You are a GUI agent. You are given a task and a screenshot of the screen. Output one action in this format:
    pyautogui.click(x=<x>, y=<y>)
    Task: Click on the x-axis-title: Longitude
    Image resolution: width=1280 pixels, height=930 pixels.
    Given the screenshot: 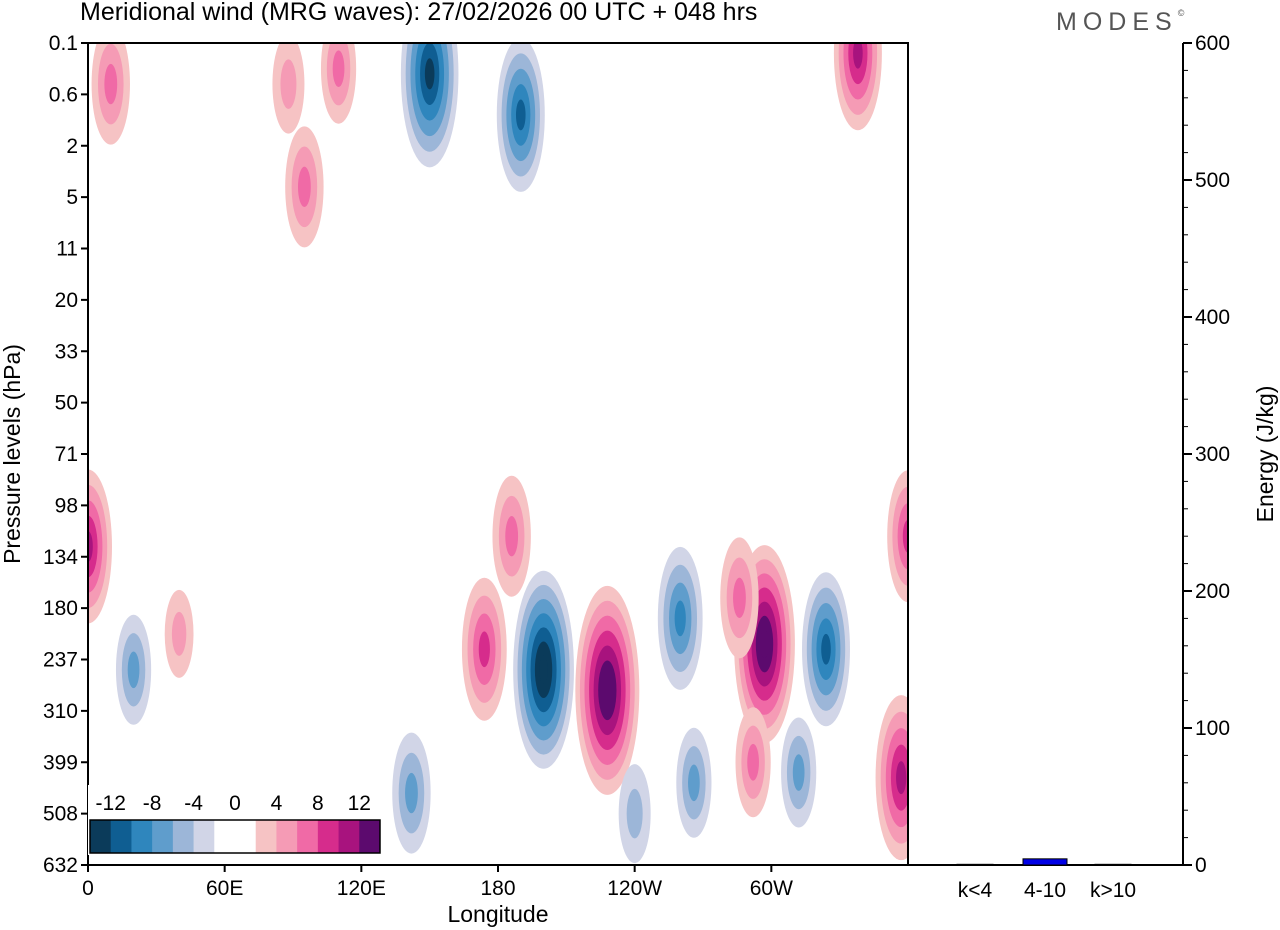 What is the action you would take?
    pyautogui.click(x=497, y=914)
    